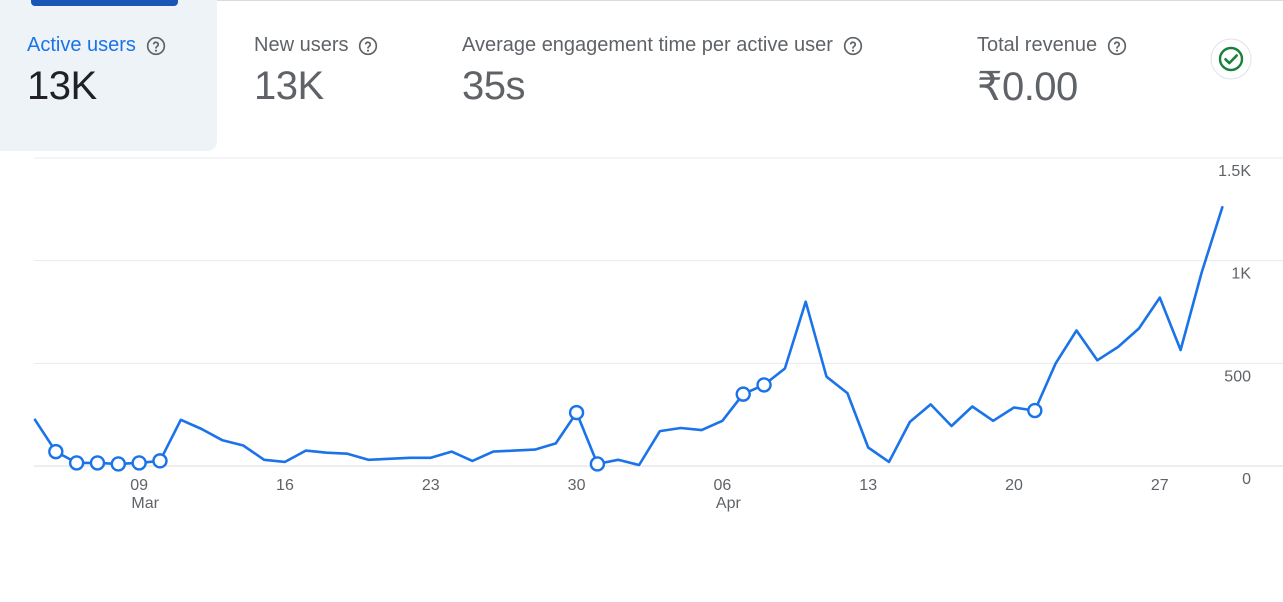 This screenshot has width=1283, height=602. What do you see at coordinates (285, 485) in the screenshot?
I see `x-tick-label: 16` at bounding box center [285, 485].